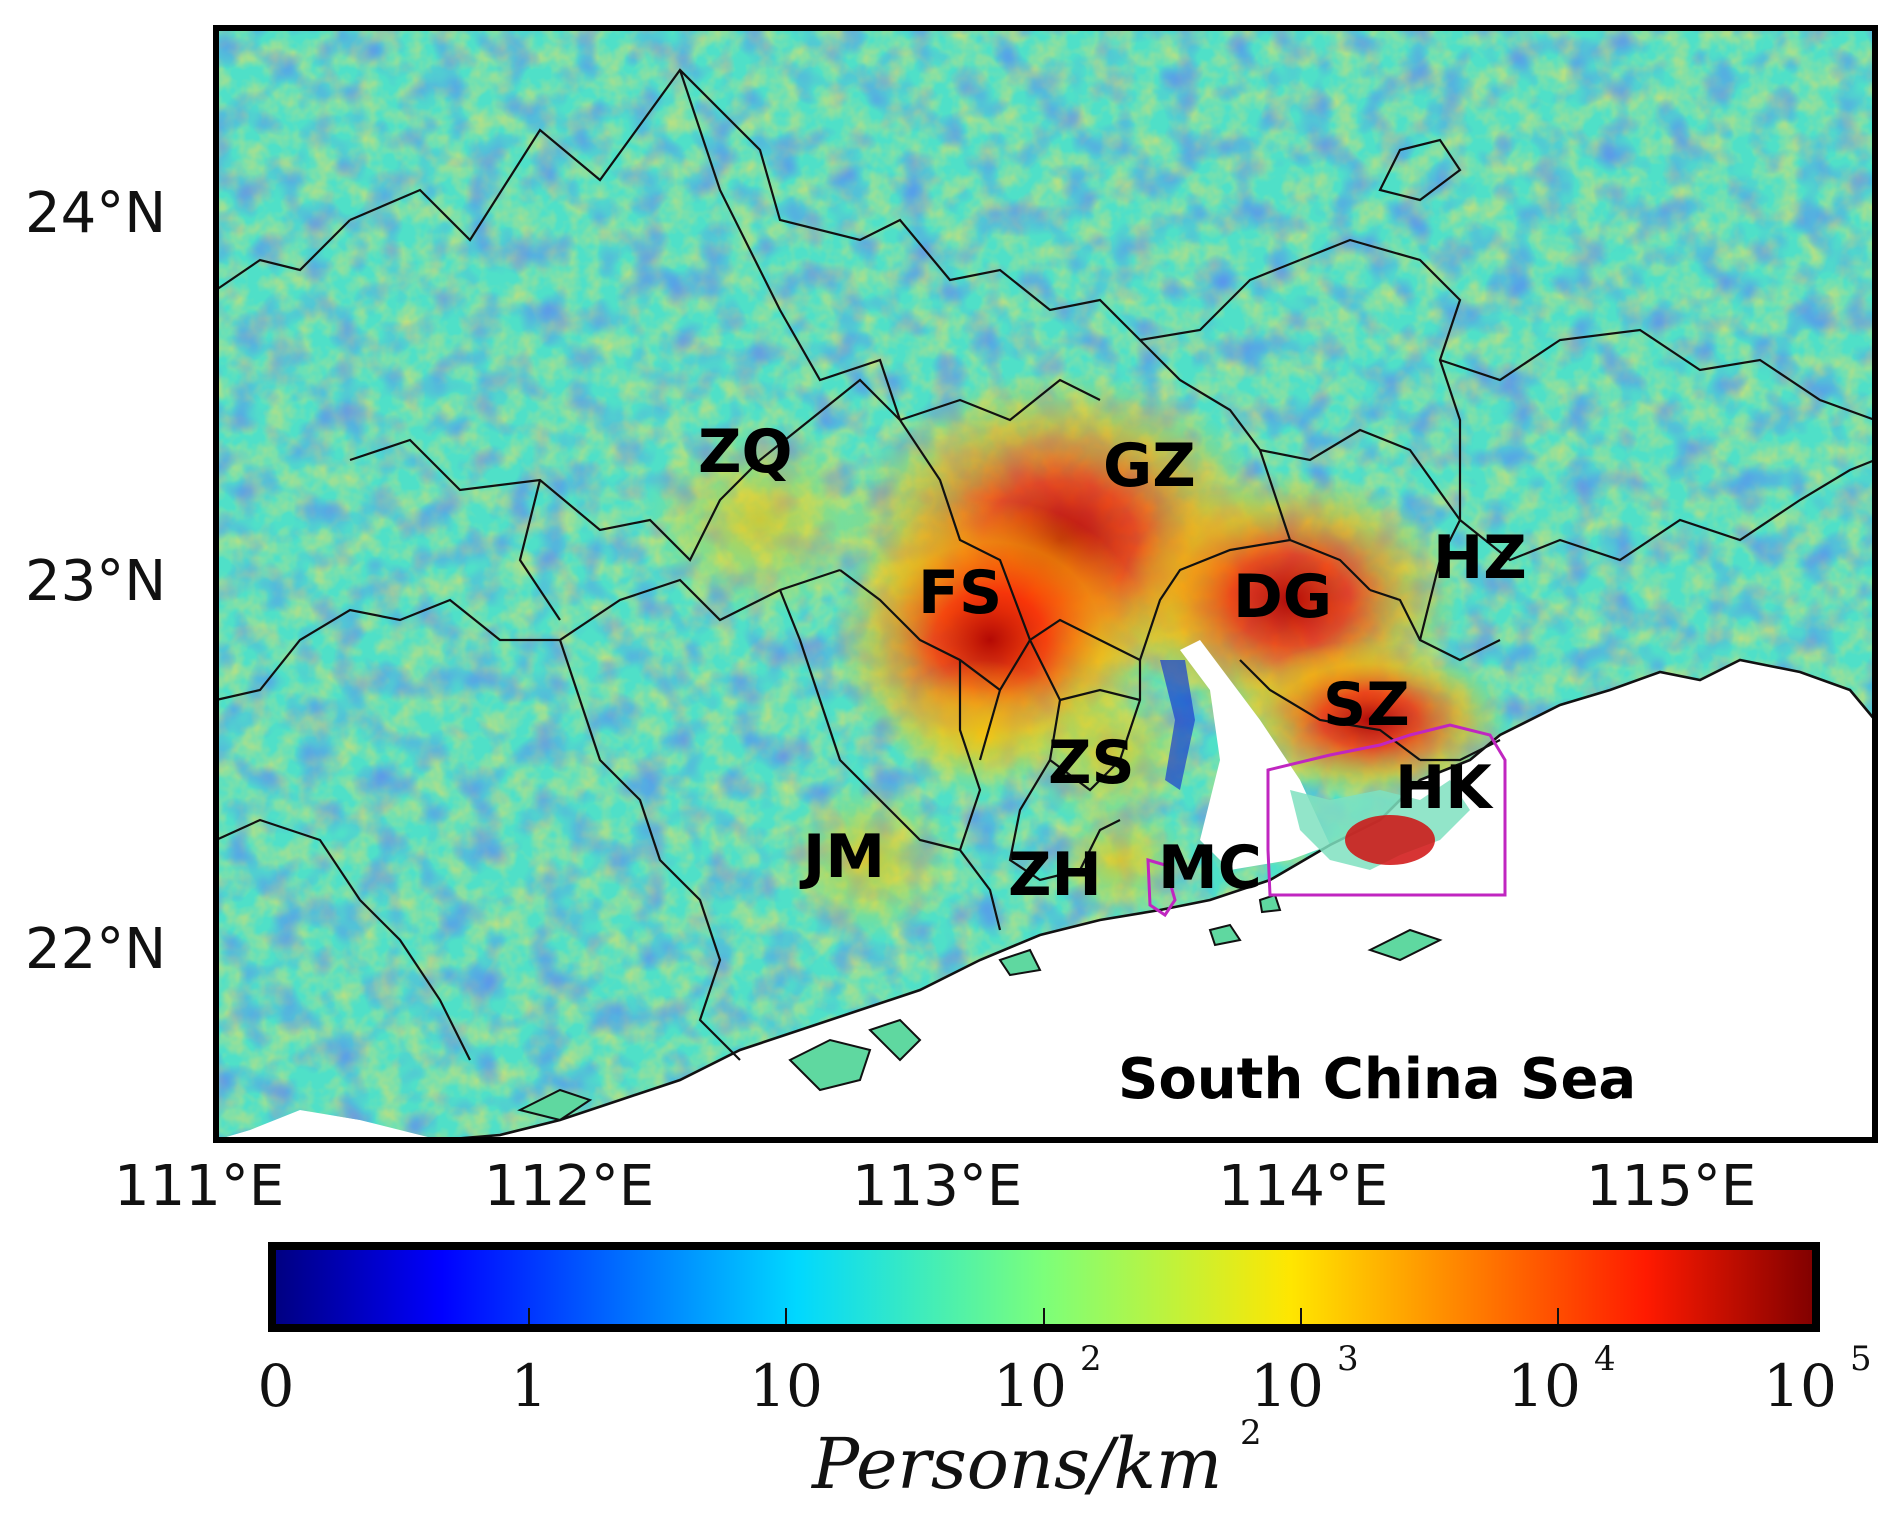 This screenshot has width=1904, height=1530. I want to click on colorbar-title: Persons/km, so click(1016, 1464).